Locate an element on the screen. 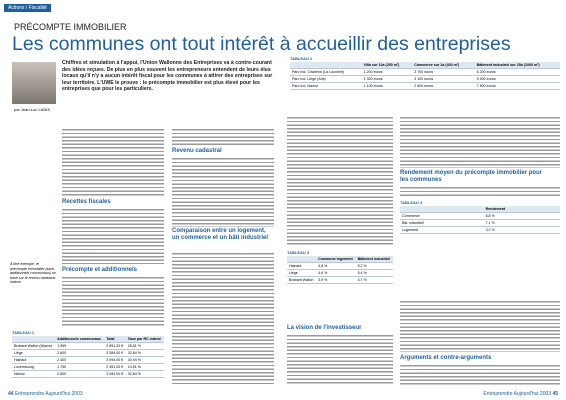 This screenshot has width=566, height=400. cell: 3 100 euros is located at coordinates (443, 79).